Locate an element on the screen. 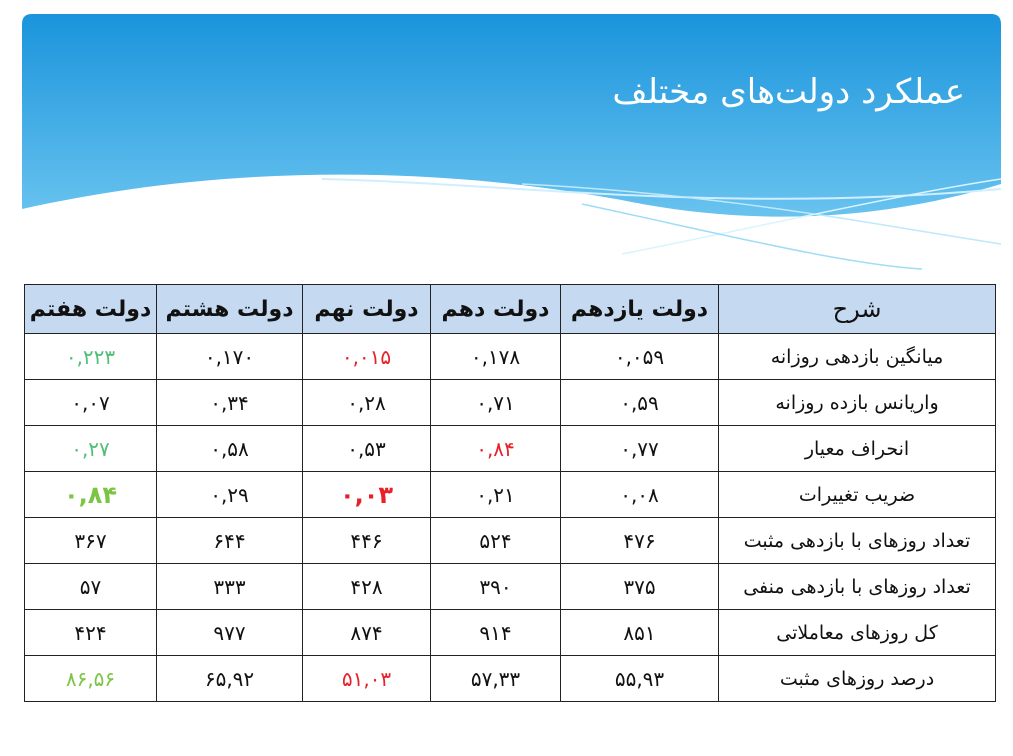 The height and width of the screenshot is (756, 1013). table-row: ضریب تغییرات ۰,۰۸ ۰,۲۱ ۰,۰۳ ۰,۲۹ ۰,۸۴ is located at coordinates (510, 494).